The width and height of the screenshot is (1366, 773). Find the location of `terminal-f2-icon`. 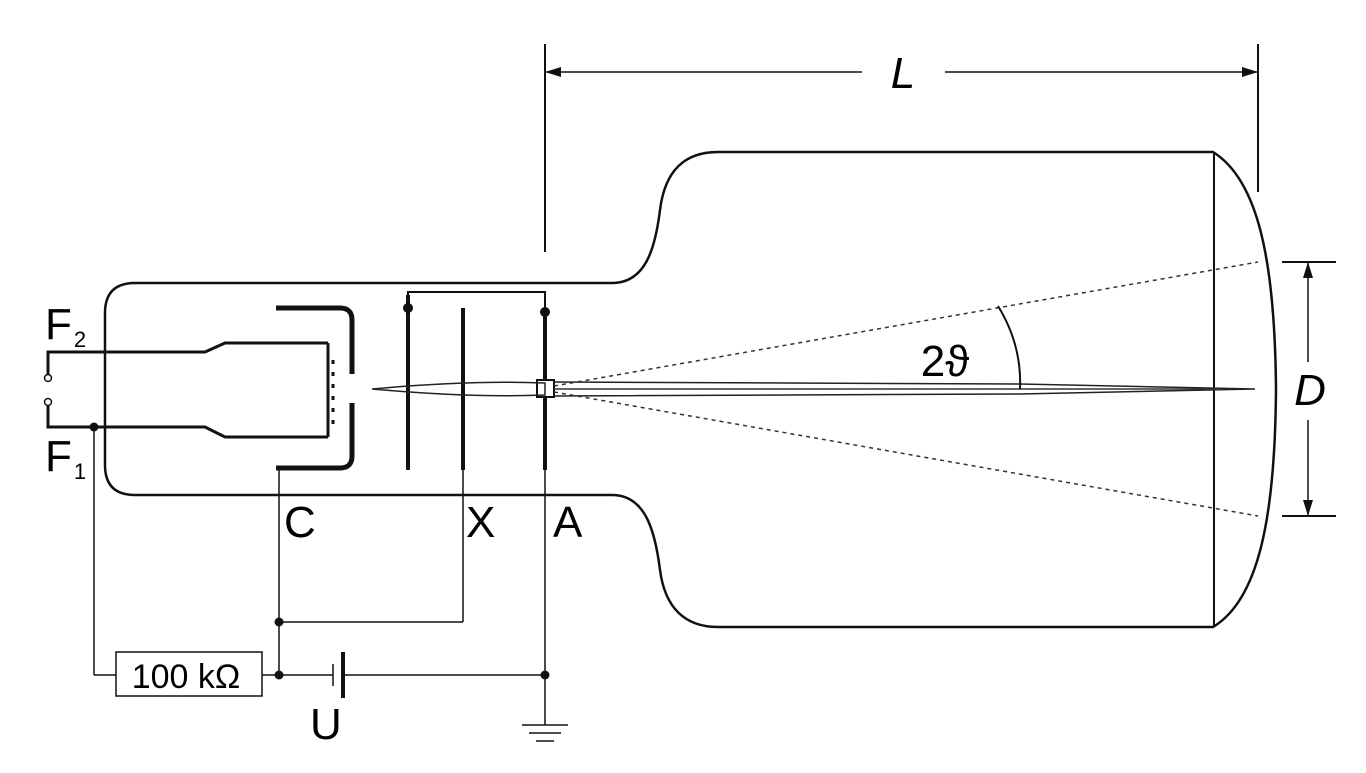

terminal-f2-icon is located at coordinates (48, 378).